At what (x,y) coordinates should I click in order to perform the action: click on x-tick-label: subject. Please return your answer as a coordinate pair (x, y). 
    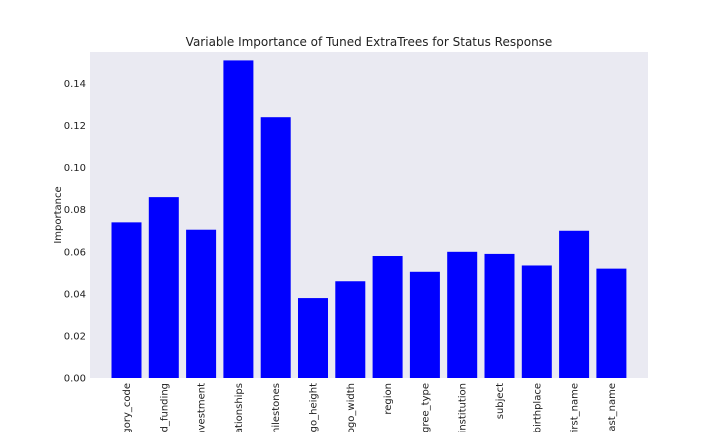
    Looking at the image, I should click on (500, 401).